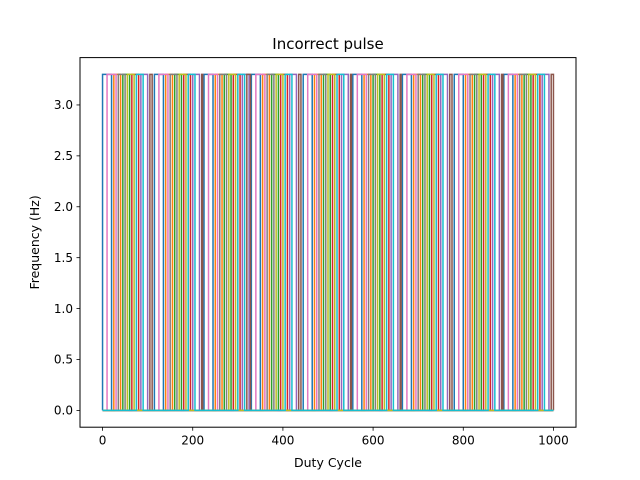  What do you see at coordinates (282, 441) in the screenshot?
I see `x-tick-label: 400` at bounding box center [282, 441].